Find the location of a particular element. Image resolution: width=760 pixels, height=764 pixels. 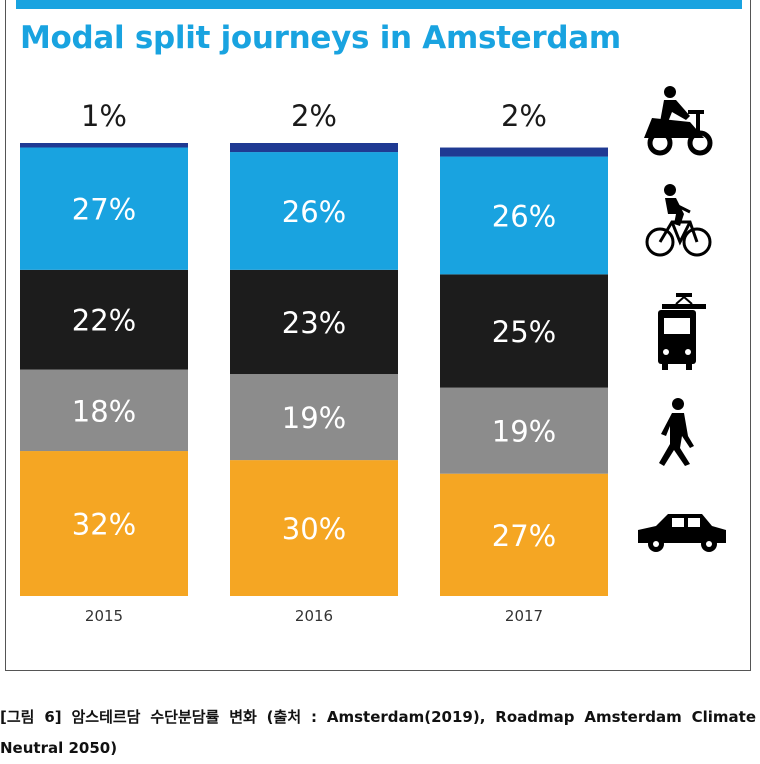

bar-segment-walking-2017 is located at coordinates (524, 430).